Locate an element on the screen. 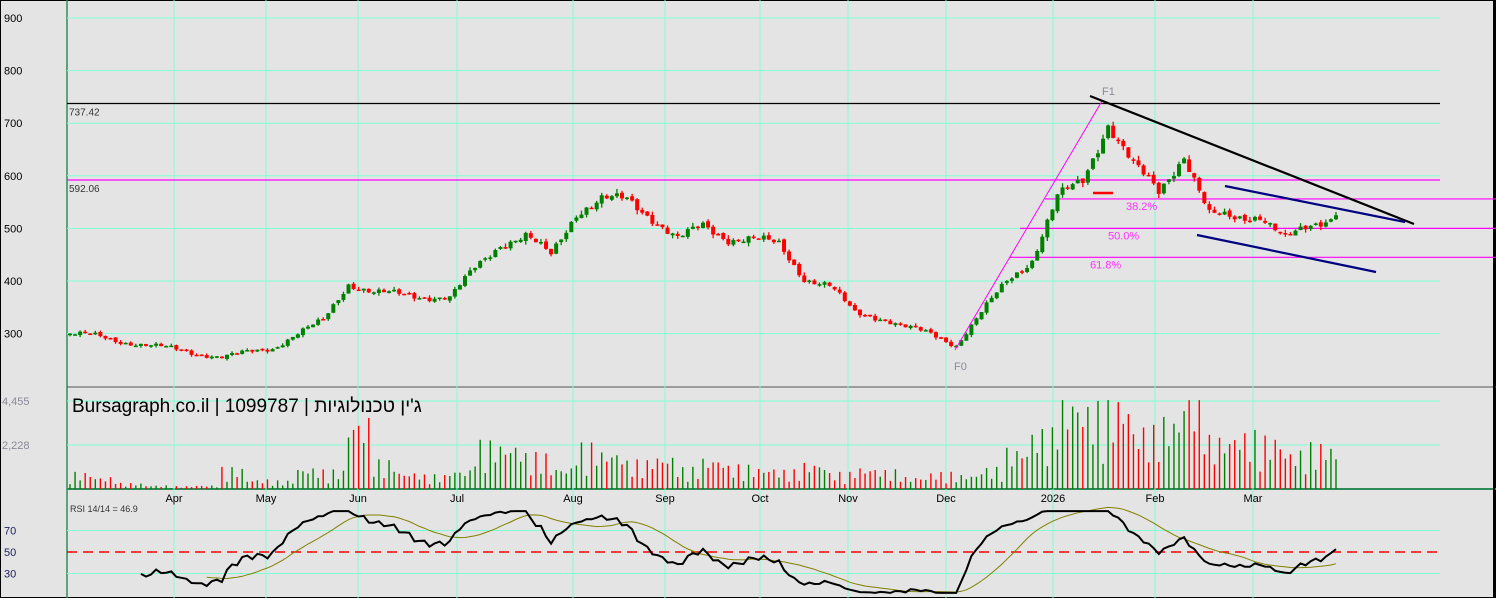  price-tick-label: 900 is located at coordinates (13, 19).